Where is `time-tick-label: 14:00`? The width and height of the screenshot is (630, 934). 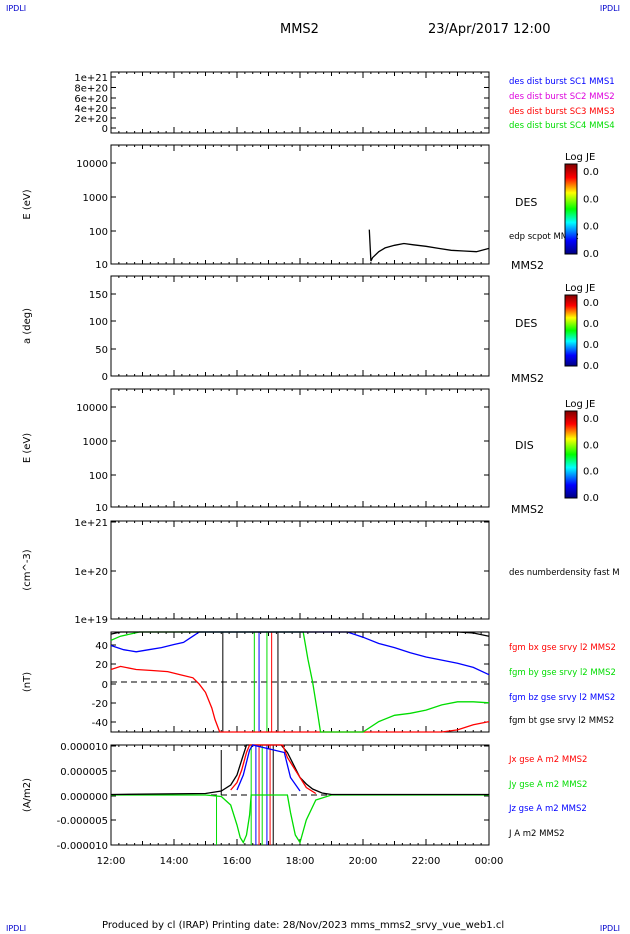
time-tick-label: 14:00 is located at coordinates (174, 861).